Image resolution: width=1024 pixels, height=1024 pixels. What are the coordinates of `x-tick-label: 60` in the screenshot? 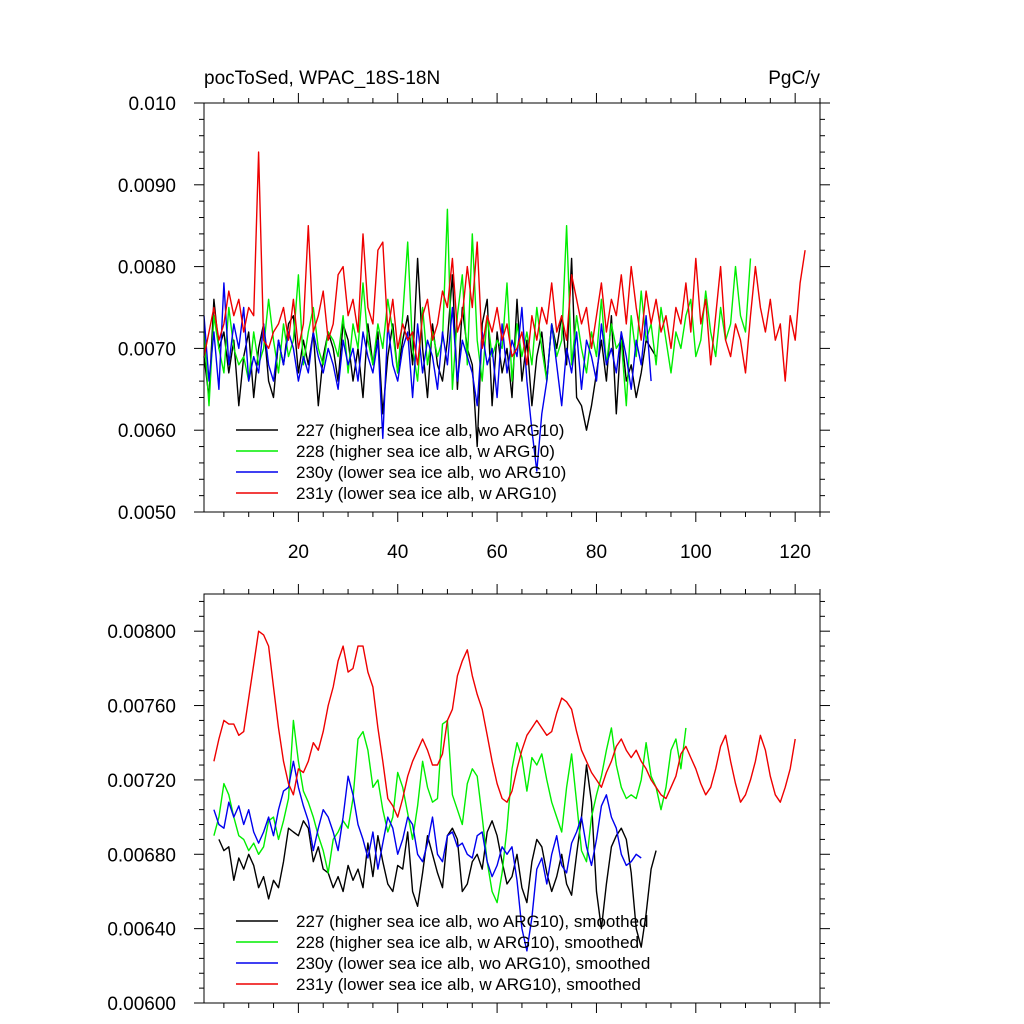 It's located at (497, 552).